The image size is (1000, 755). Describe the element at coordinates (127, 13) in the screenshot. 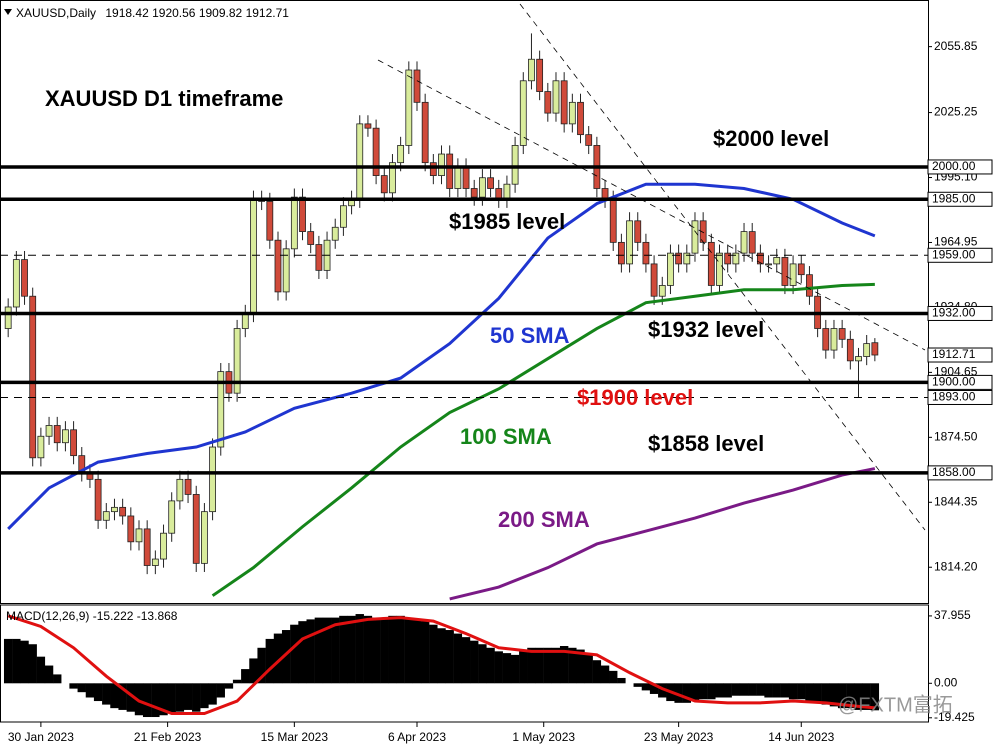

I see `header-open: 1918.42` at that location.